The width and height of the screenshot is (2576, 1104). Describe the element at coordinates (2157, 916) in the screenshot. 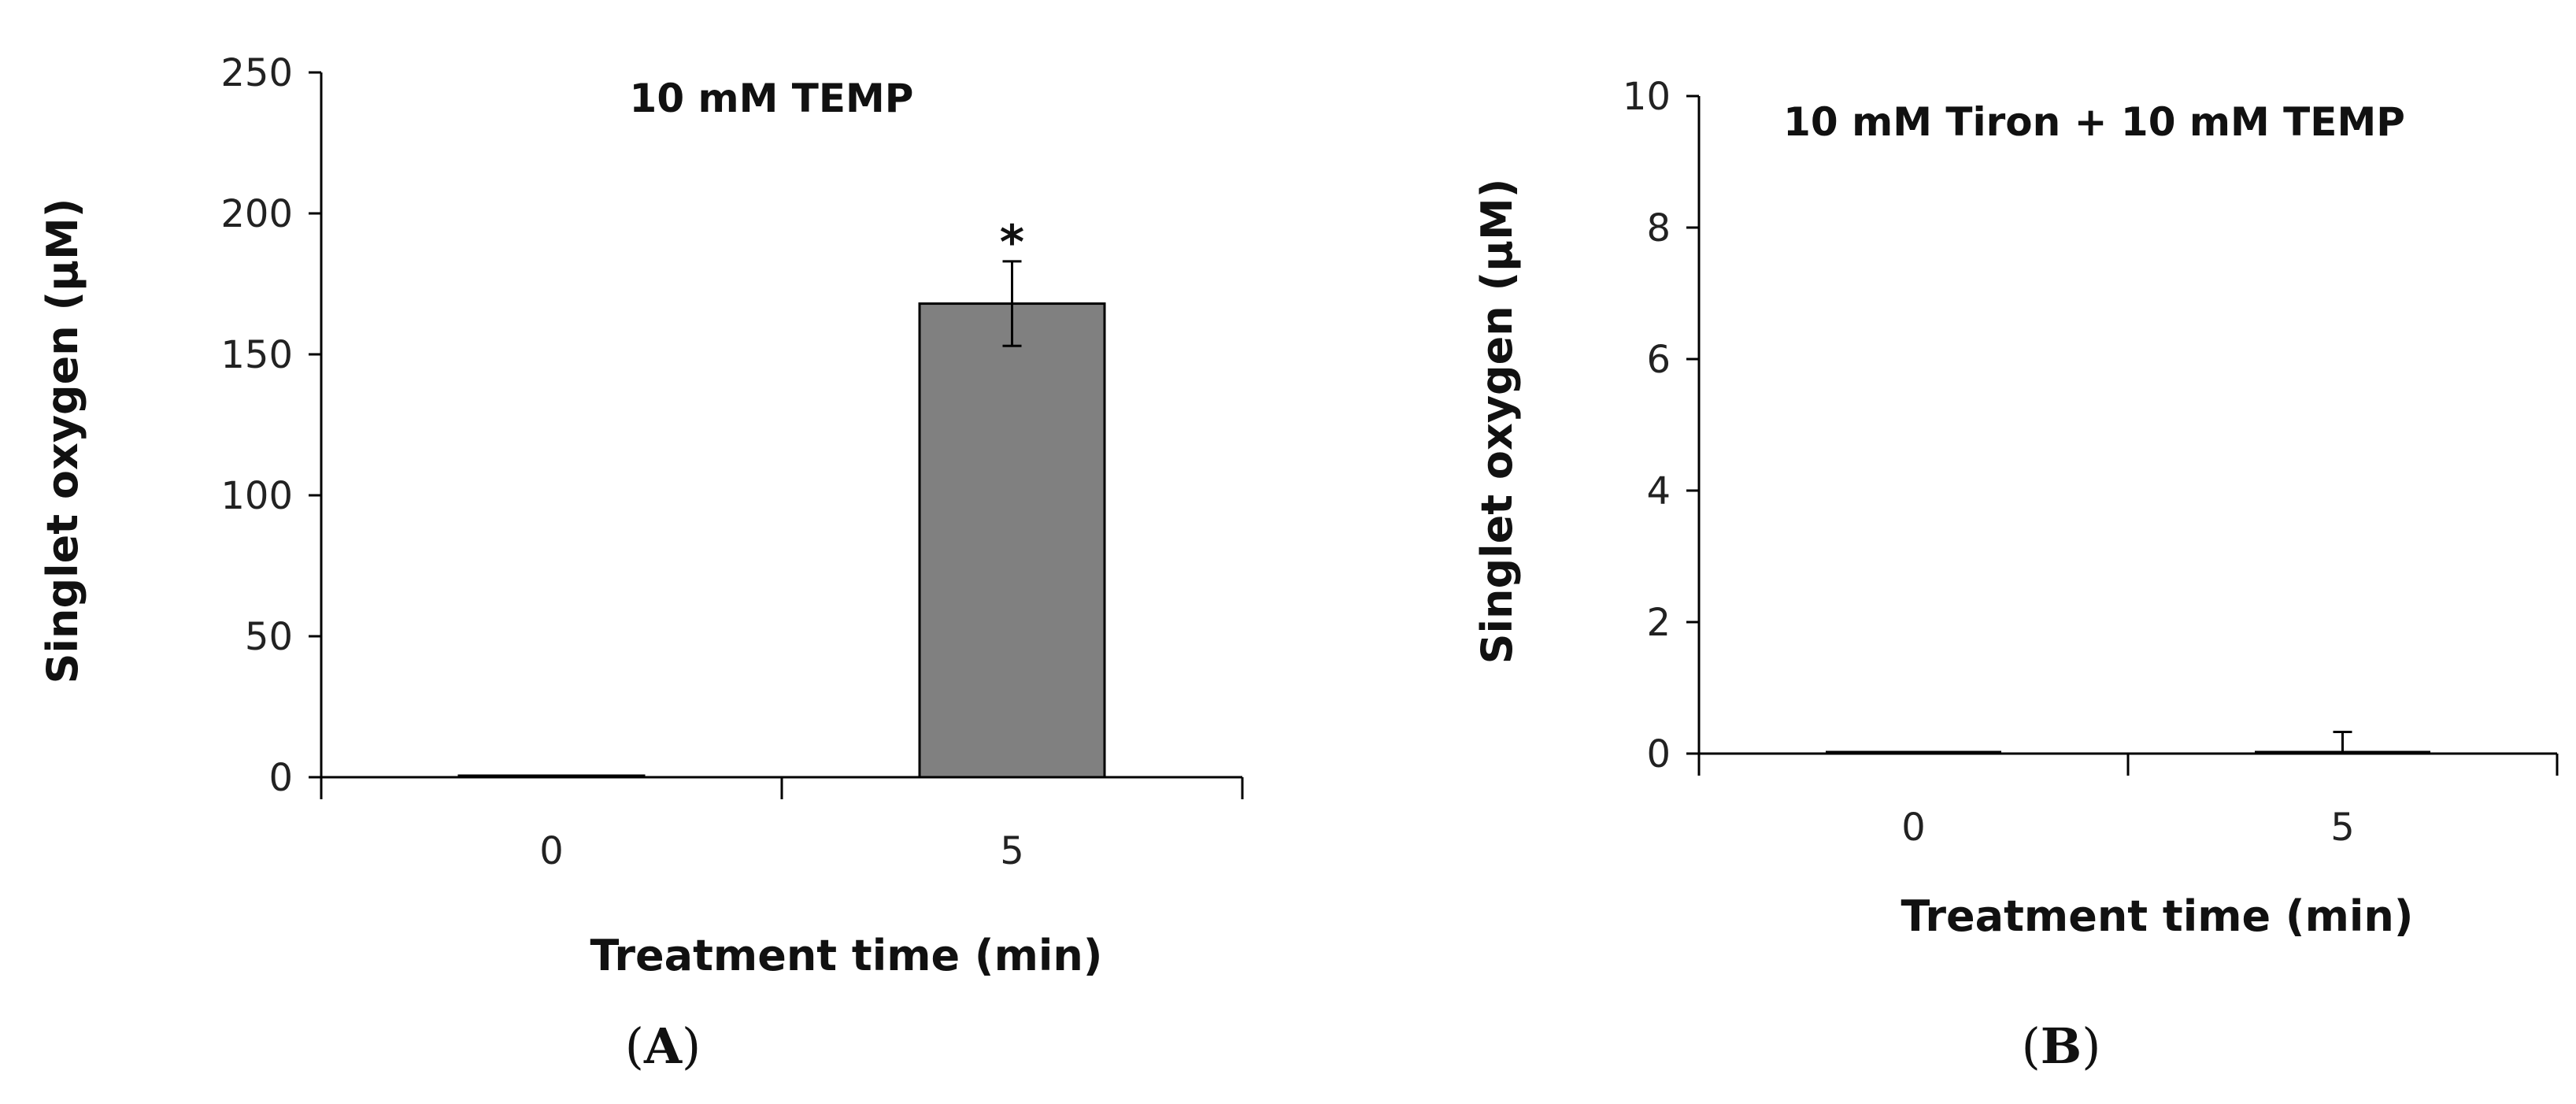

I see `panel-b-x-axis-title: Treatment time (min)` at that location.